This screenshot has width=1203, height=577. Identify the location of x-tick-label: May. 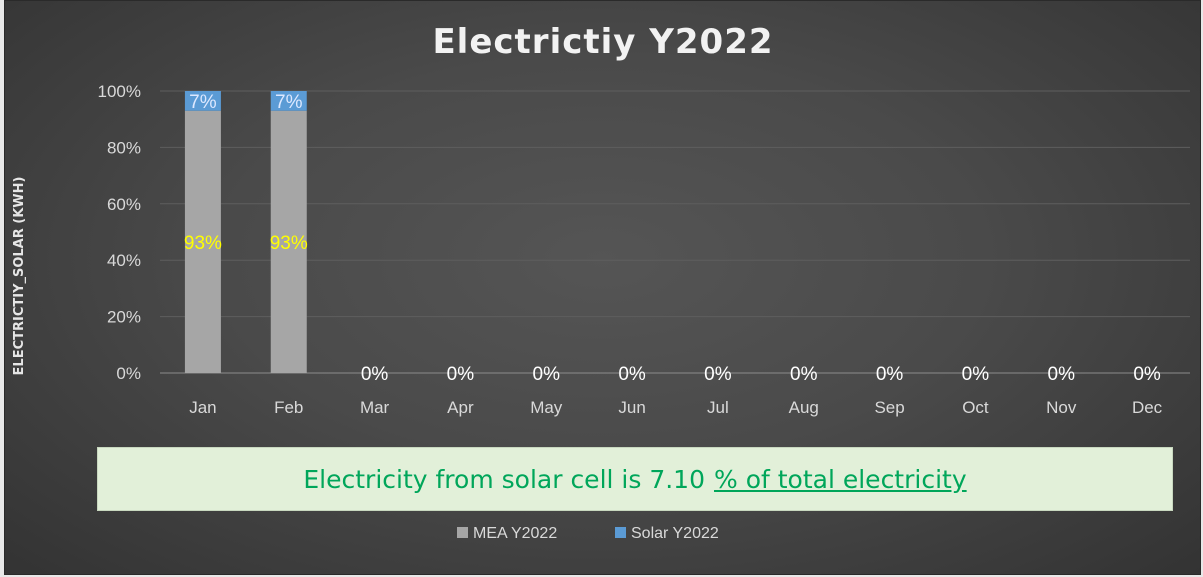
(546, 407).